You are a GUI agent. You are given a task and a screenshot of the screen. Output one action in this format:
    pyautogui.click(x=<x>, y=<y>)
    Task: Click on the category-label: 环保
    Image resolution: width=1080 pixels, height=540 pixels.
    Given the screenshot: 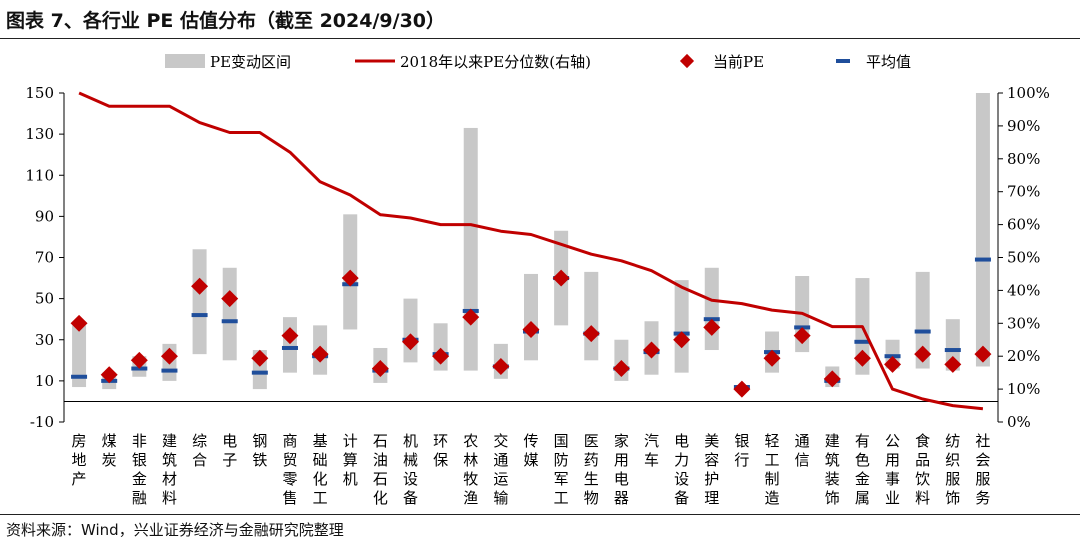 What is the action you would take?
    pyautogui.click(x=440, y=450)
    